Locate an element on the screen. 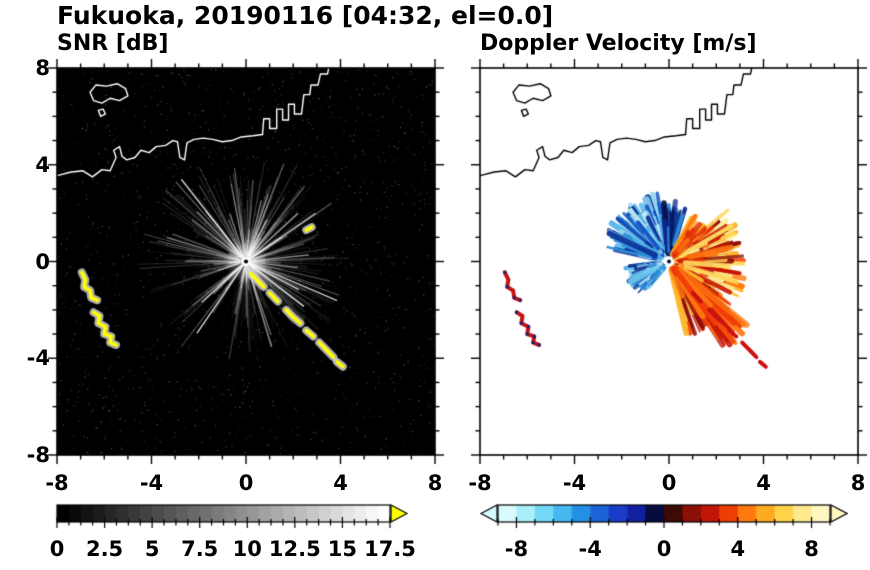  snr-x-axis-tick-label: 8 is located at coordinates (435, 483).